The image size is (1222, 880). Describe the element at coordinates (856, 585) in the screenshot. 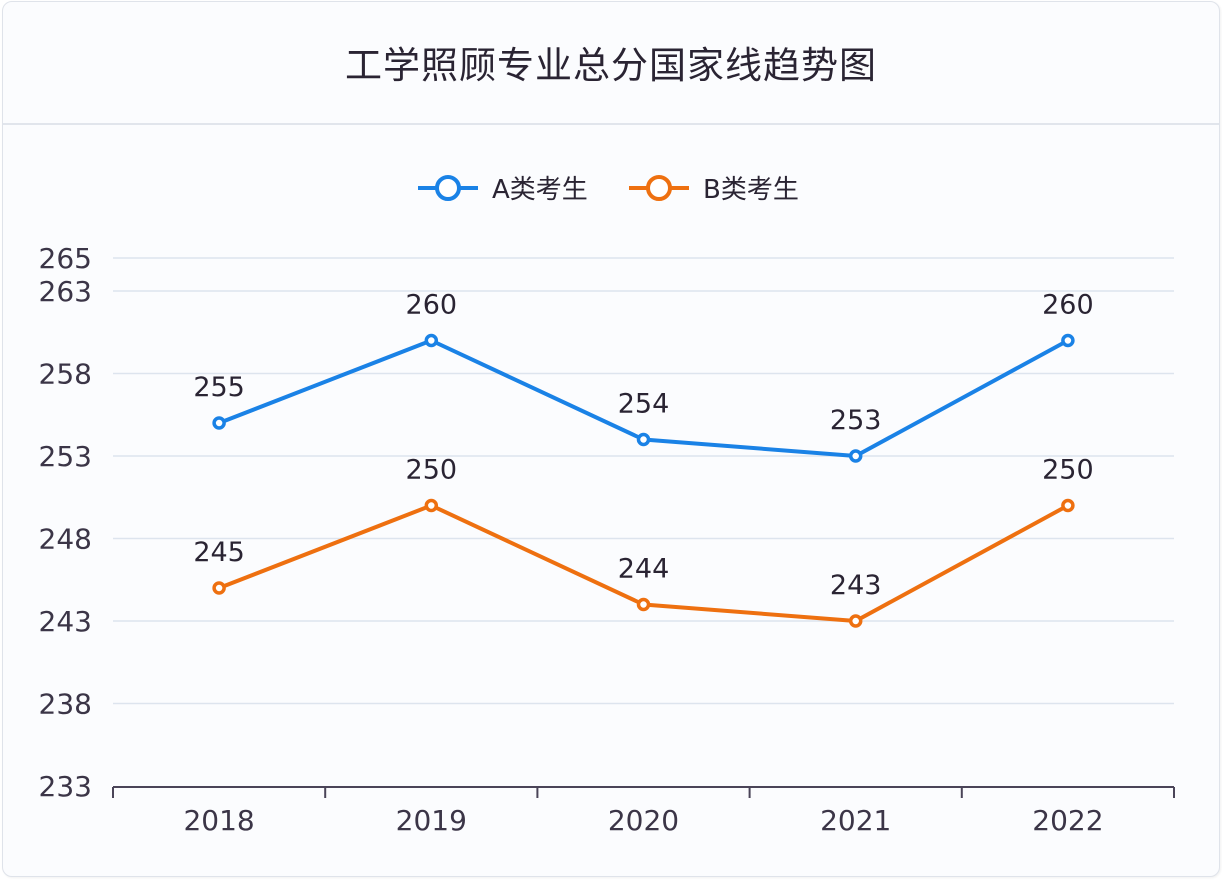

I see `data-label: 243` at that location.